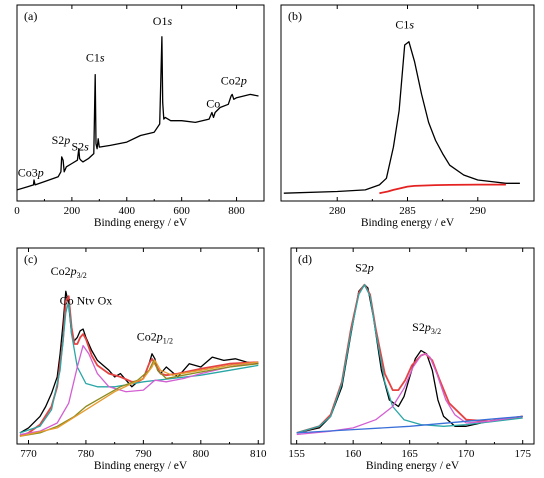 This screenshot has height=478, width=544. Describe the element at coordinates (181, 211) in the screenshot. I see `x-tick-label: 600` at that location.